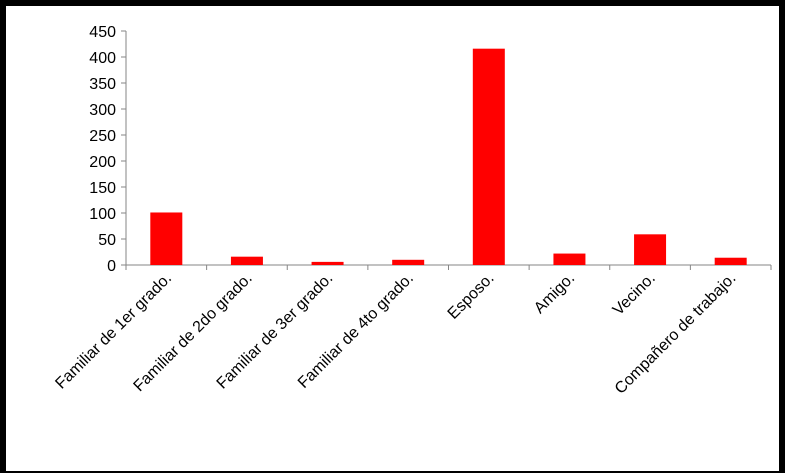  What do you see at coordinates (102, 84) in the screenshot?
I see `y-tick-label: 350` at bounding box center [102, 84].